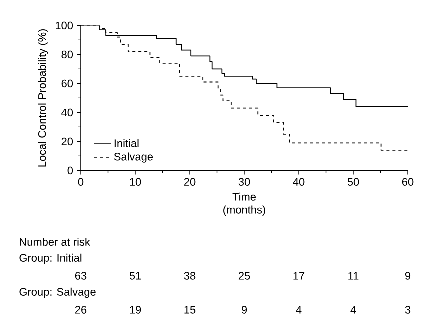 The height and width of the screenshot is (323, 440). Describe the element at coordinates (190, 276) in the screenshot. I see `text: 38` at that location.